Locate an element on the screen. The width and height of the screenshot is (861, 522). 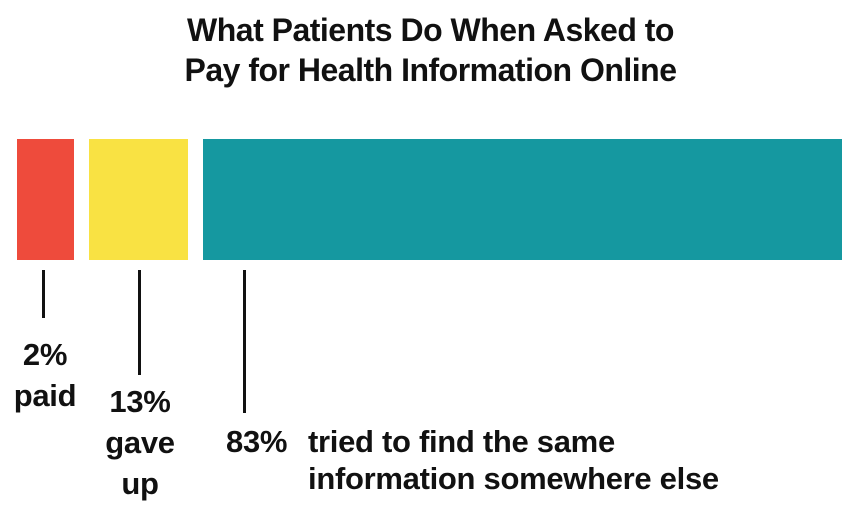
label-gave-up-percent: 13% is located at coordinates (140, 401).